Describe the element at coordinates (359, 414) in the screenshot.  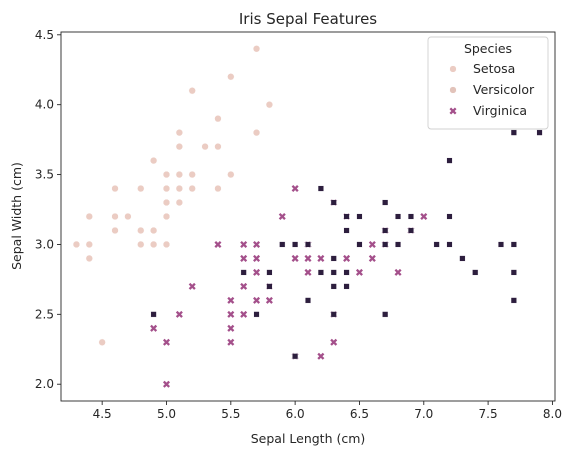
I see `x-tick-label: 6.5` at that location.